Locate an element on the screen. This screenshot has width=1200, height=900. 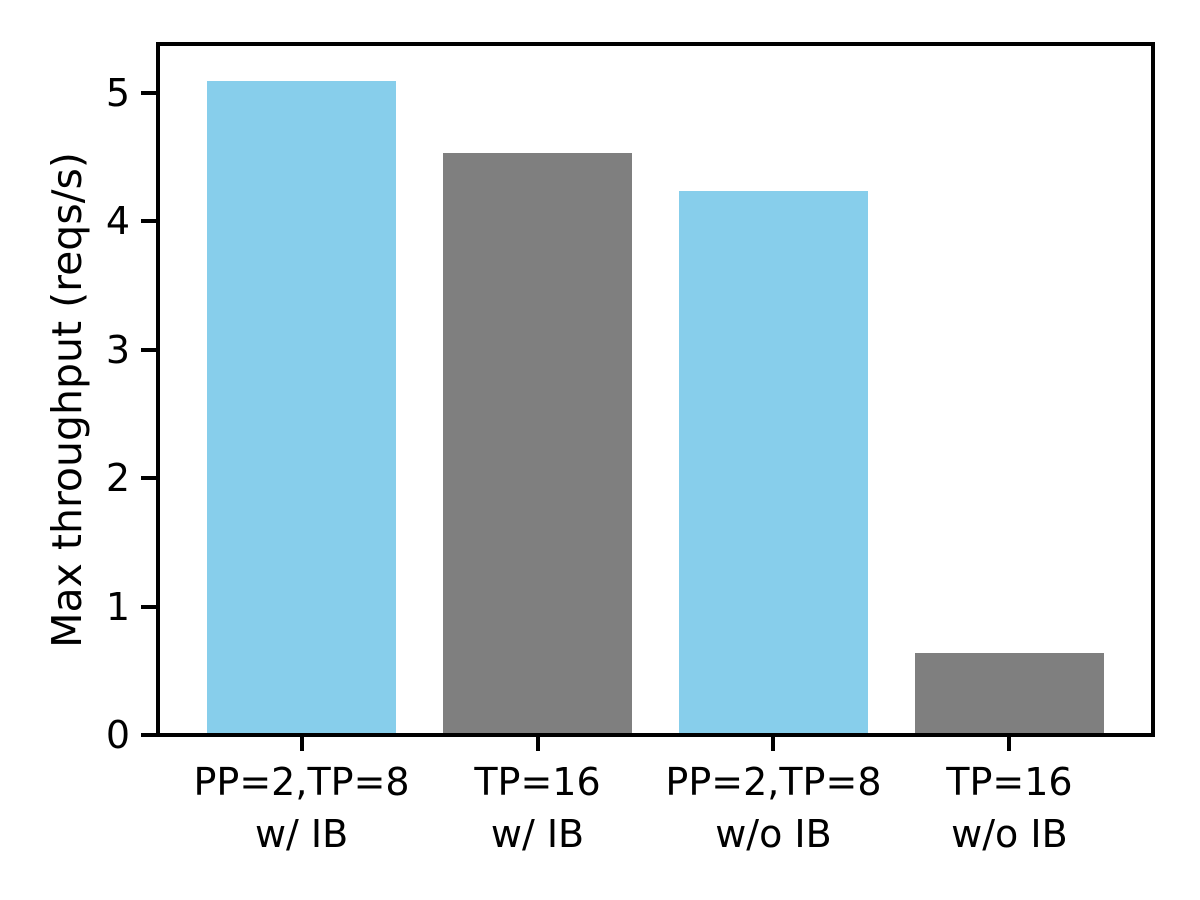
x-tick-label: PP=2,TP=8 w/o IB is located at coordinates (773, 808).